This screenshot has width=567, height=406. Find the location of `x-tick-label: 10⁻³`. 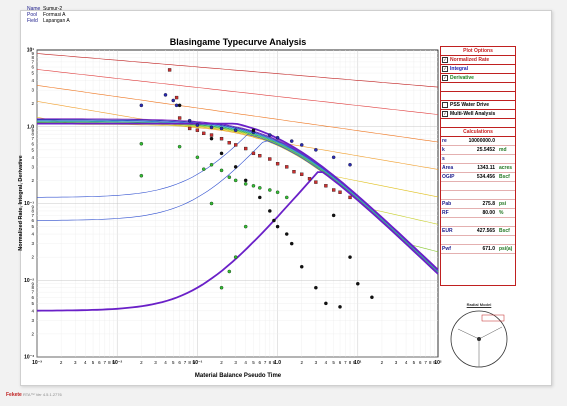

x-tick-label: 10⁻³ is located at coordinates (37, 363).